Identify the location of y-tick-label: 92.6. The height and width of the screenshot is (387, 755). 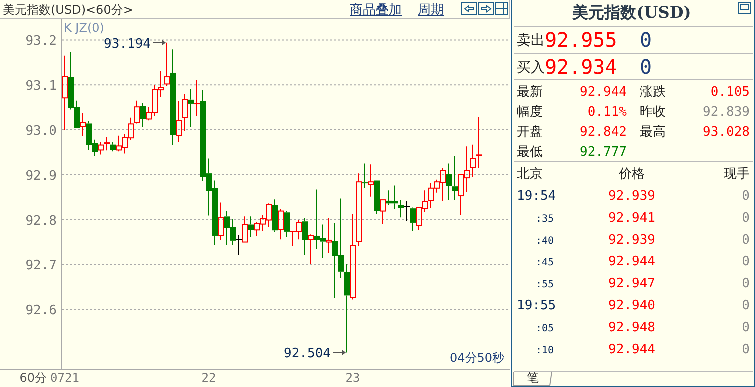
(41, 311).